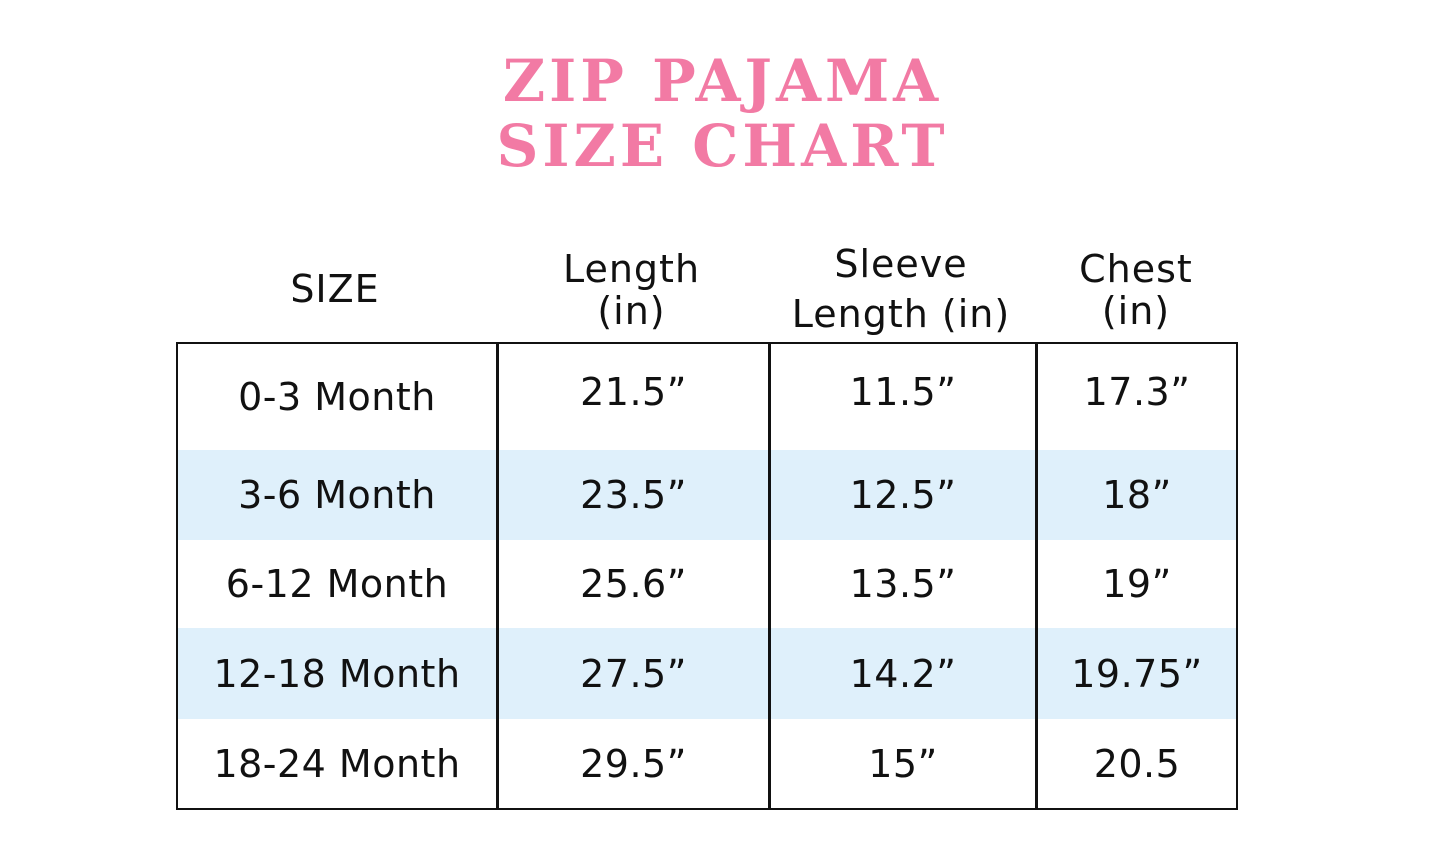  I want to click on sleeve-cell: 12.5”, so click(903, 495).